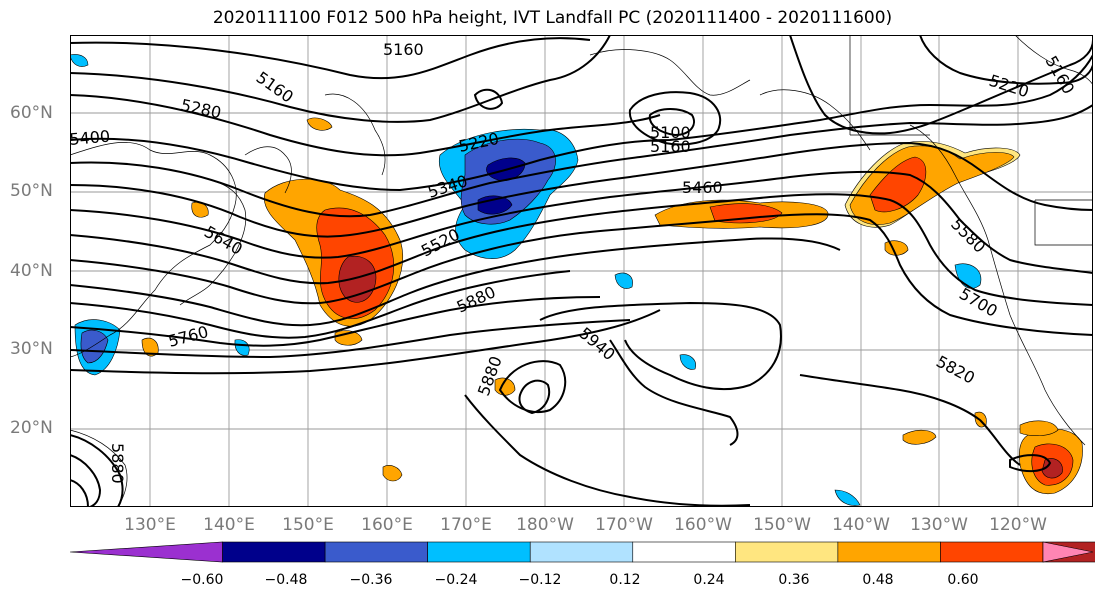 The width and height of the screenshot is (1105, 601). What do you see at coordinates (955, 370) in the screenshot?
I see `contour-label: 5820` at bounding box center [955, 370].